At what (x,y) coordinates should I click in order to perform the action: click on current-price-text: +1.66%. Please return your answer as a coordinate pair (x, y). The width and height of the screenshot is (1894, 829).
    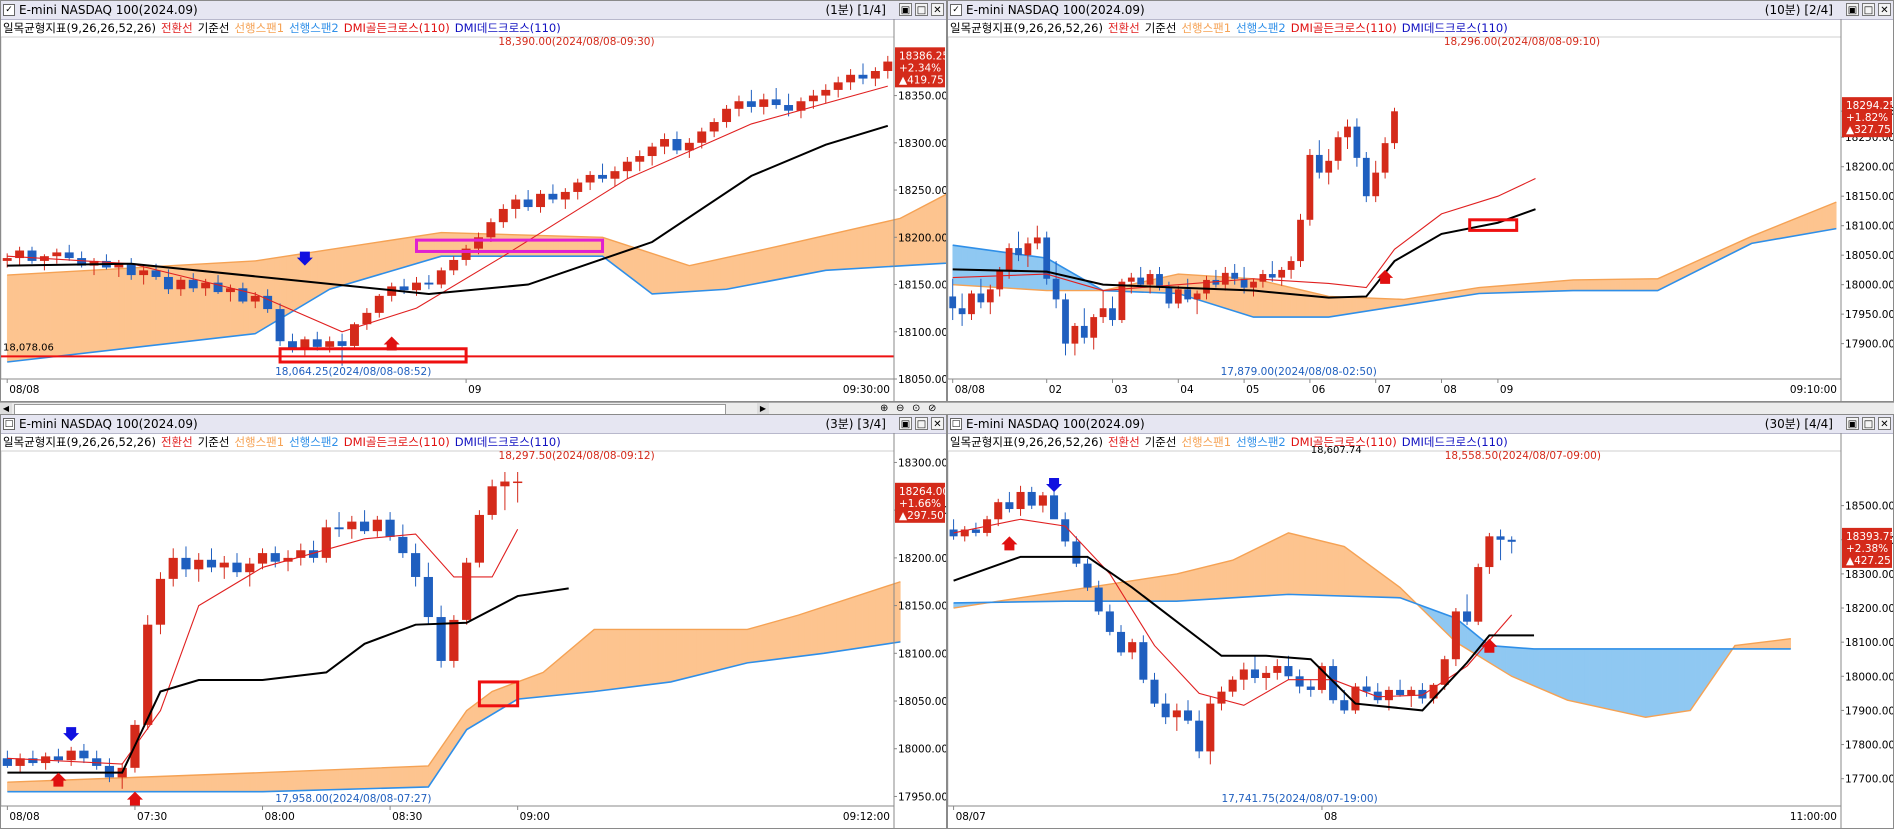
    Looking at the image, I should click on (920, 504).